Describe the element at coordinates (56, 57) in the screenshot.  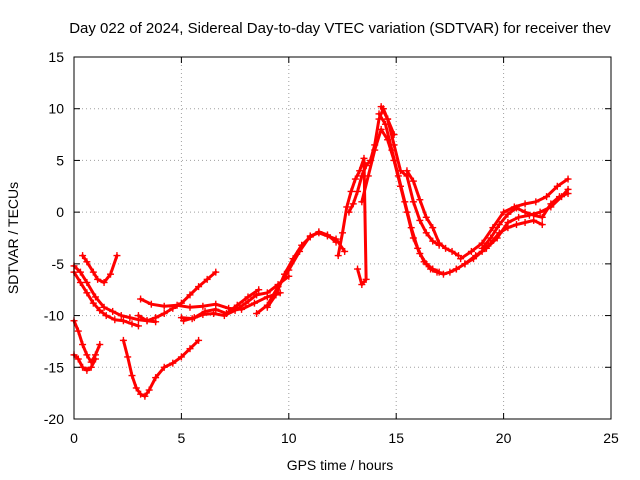
I see `y-tick-label: 15` at that location.